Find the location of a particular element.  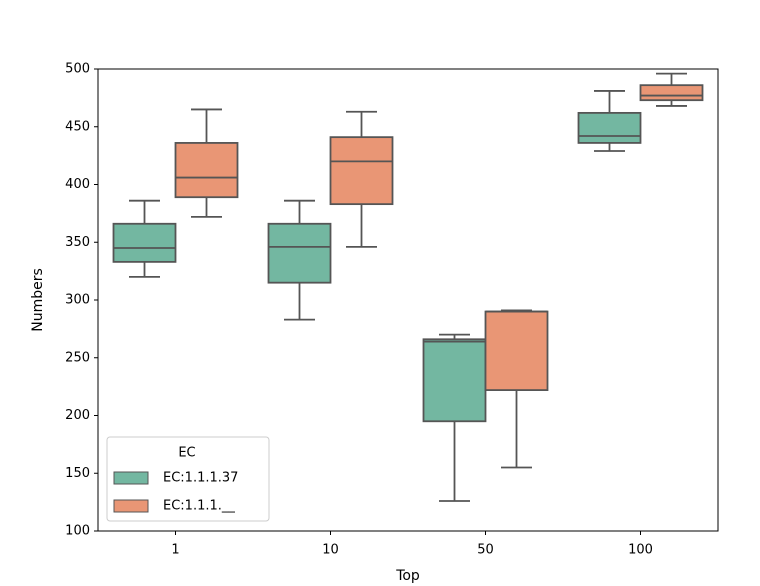

y-tick-label: 100 is located at coordinates (77, 531).